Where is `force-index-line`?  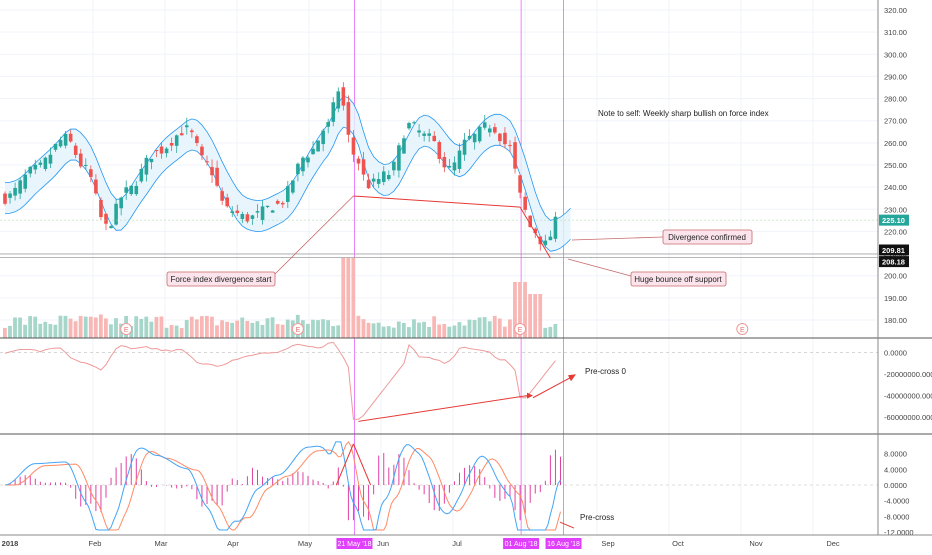 force-index-line is located at coordinates (280, 380).